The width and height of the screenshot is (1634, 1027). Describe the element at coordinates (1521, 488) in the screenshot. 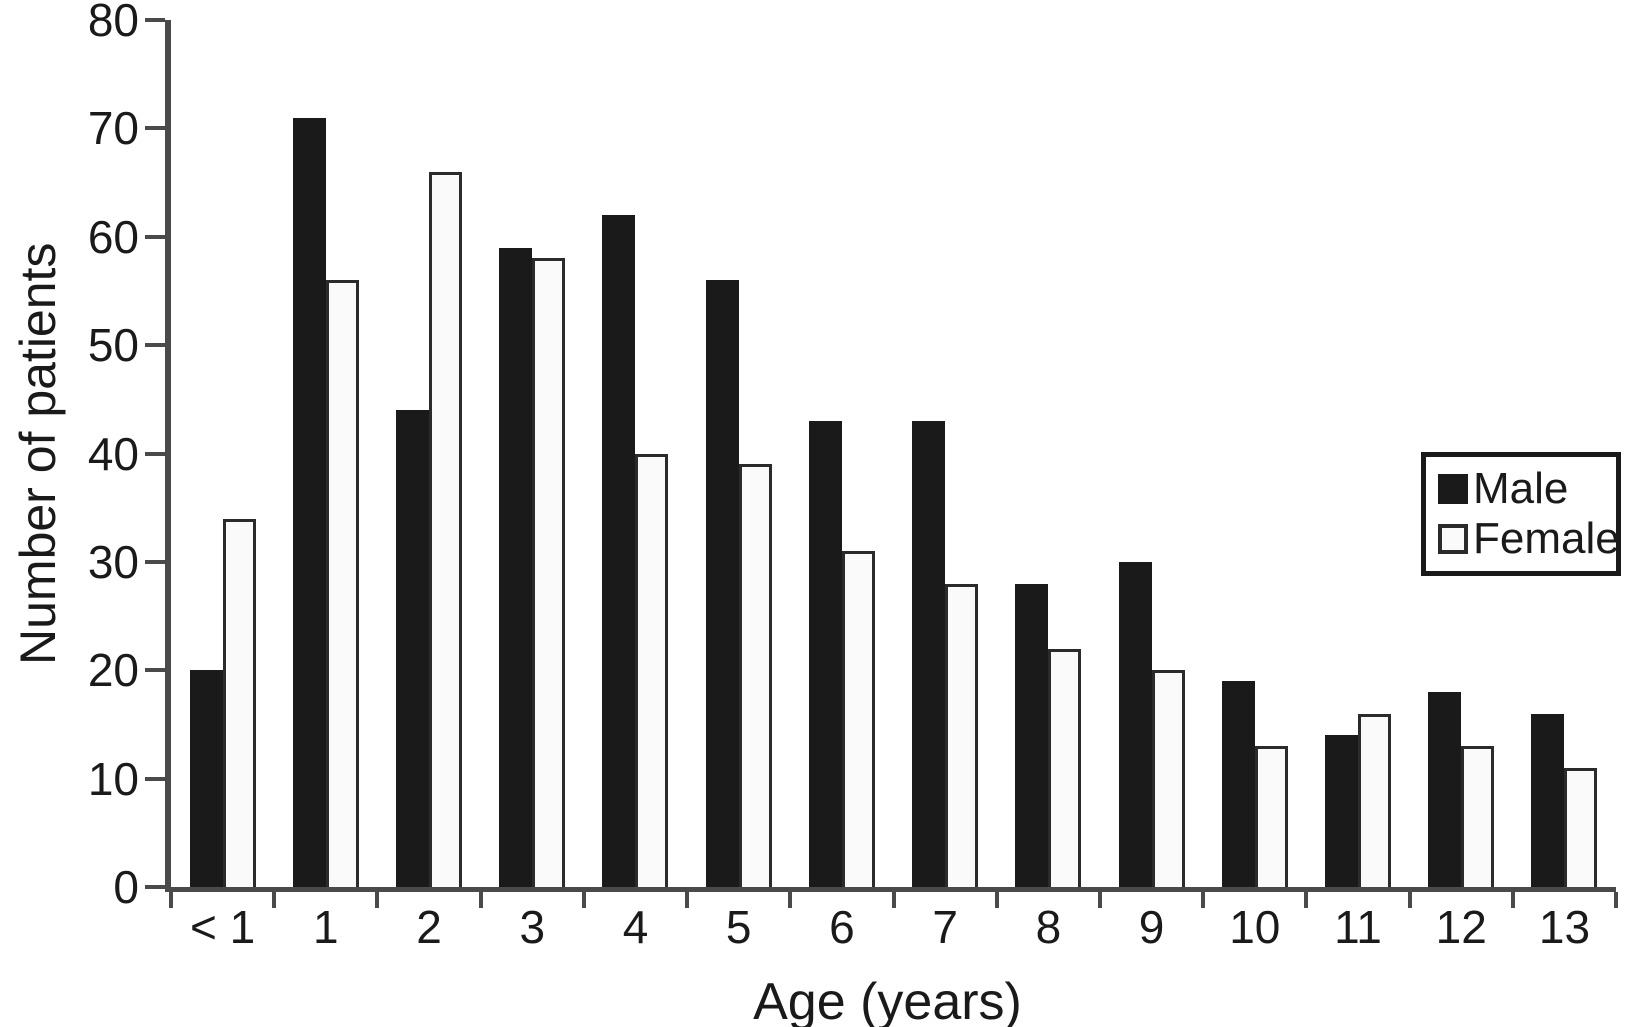

I see `legend-label-male: Male` at that location.